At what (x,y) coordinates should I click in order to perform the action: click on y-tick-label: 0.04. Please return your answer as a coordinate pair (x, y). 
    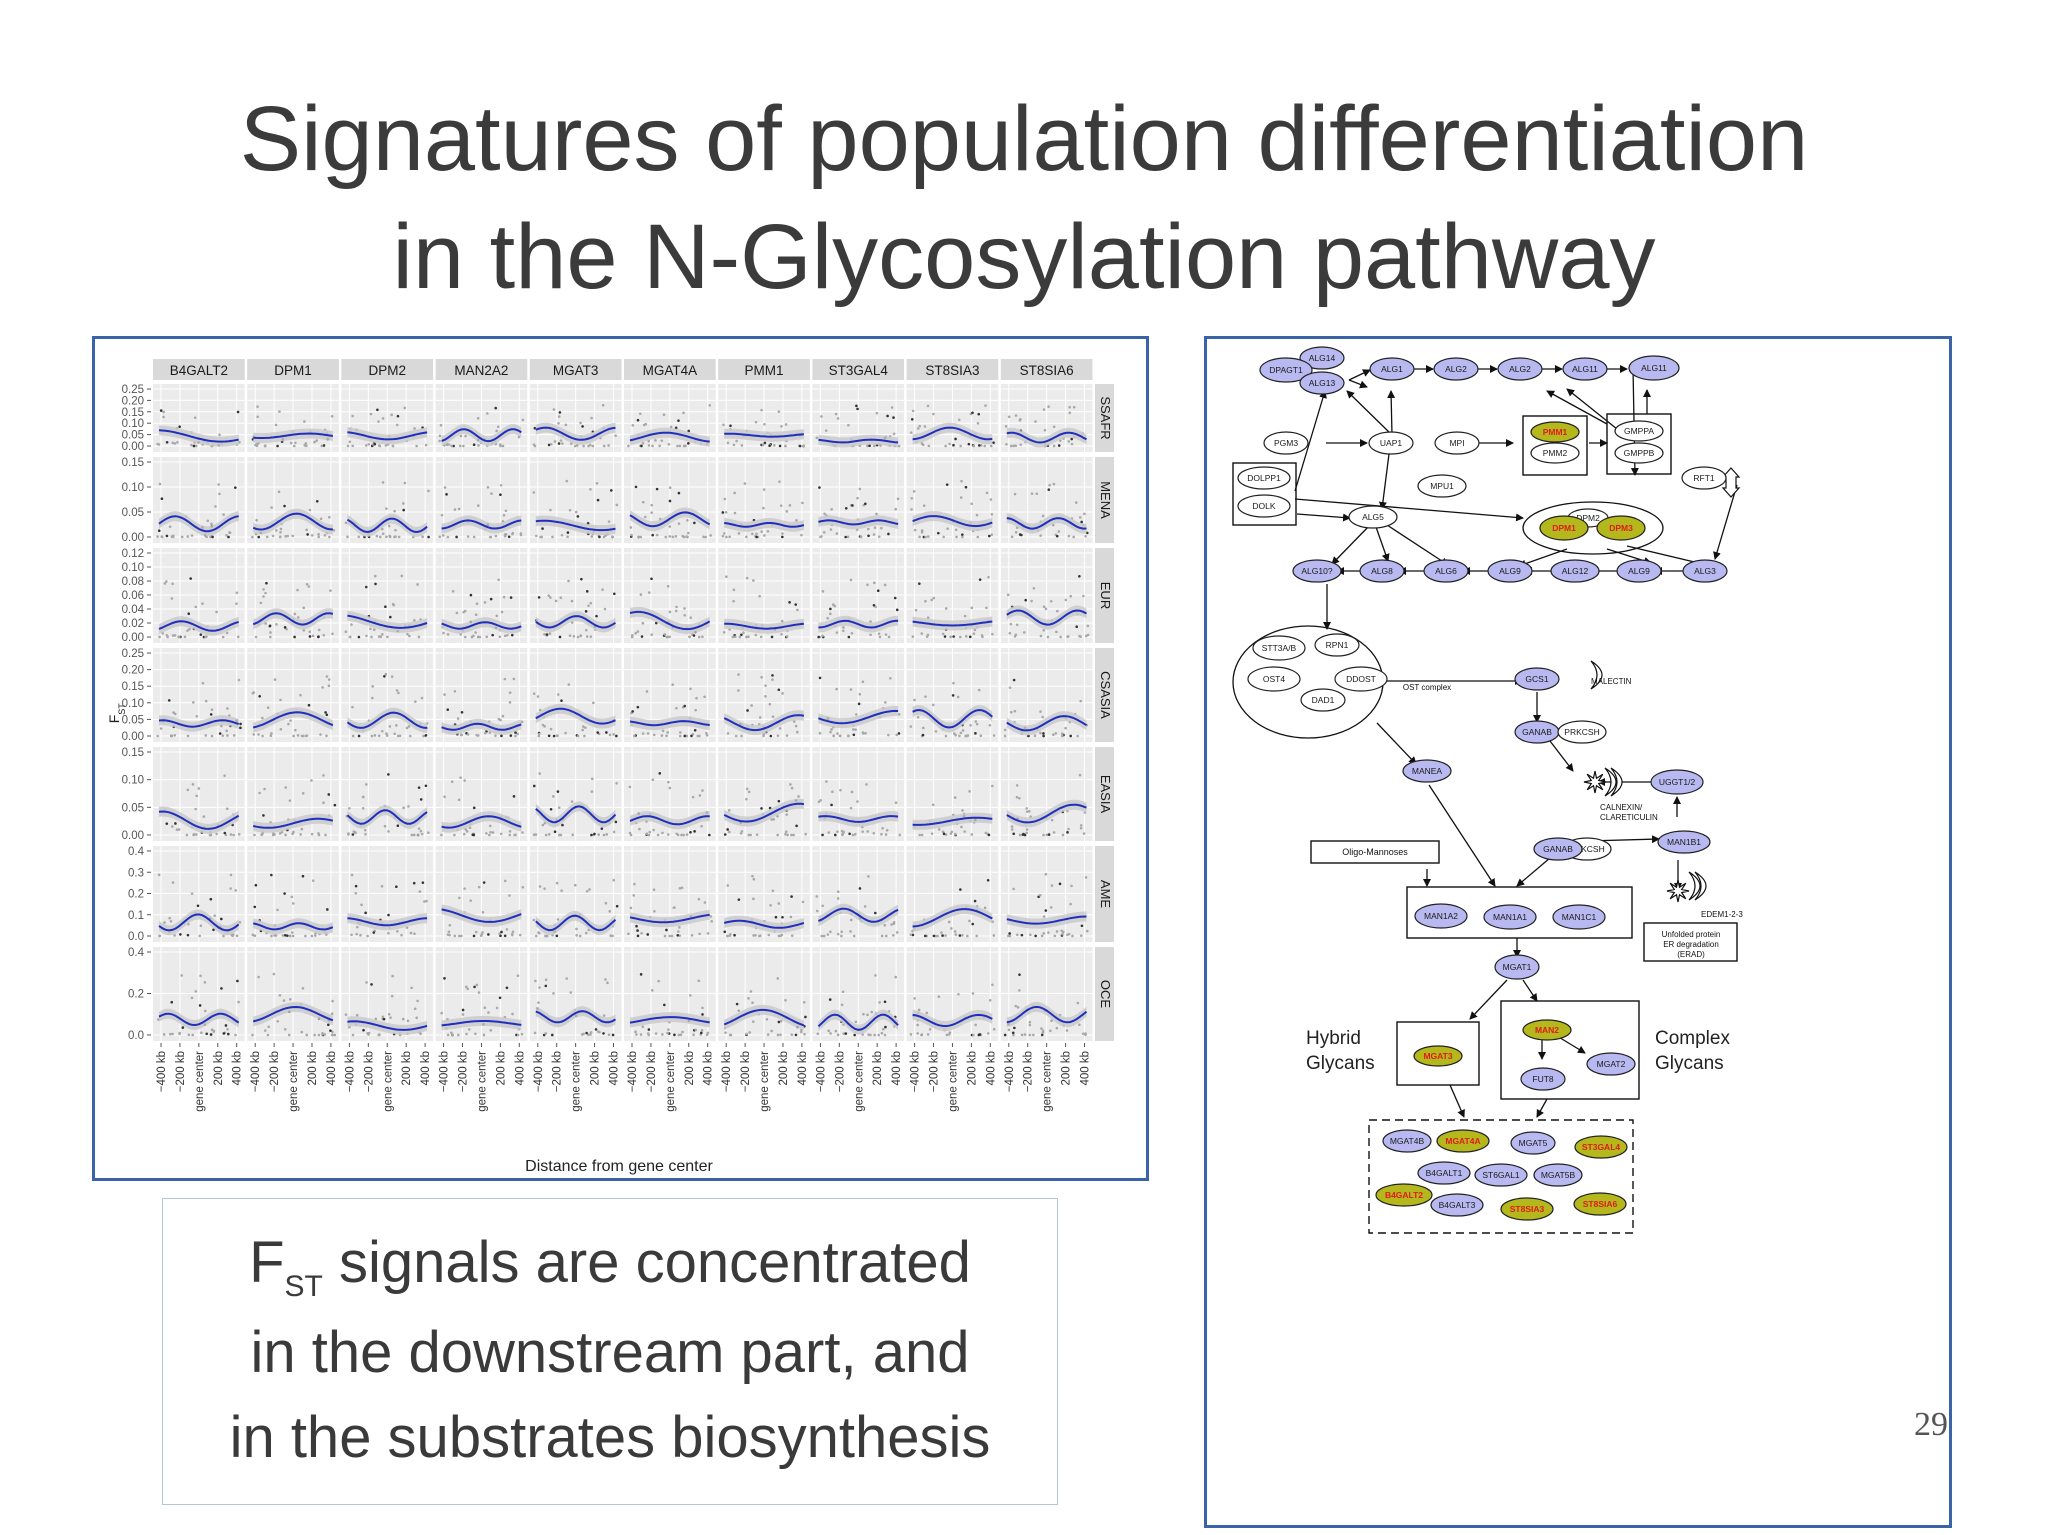
    Looking at the image, I should click on (133, 610).